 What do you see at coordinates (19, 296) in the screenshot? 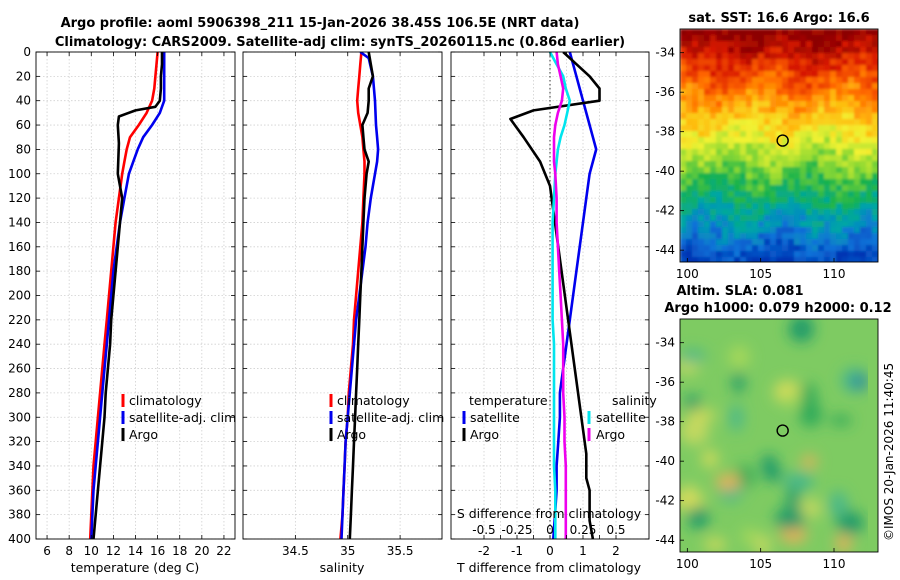
I see `y-tick-label: 200` at bounding box center [19, 296].